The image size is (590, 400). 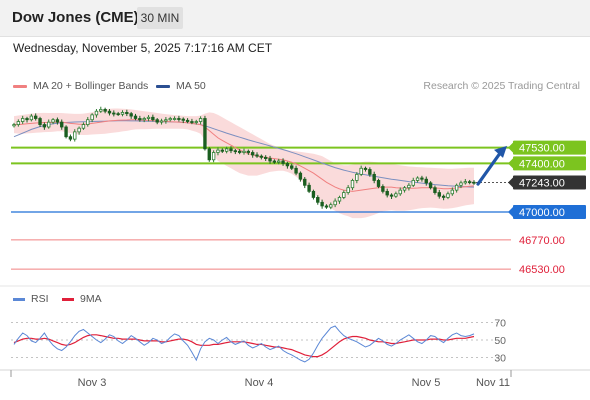 I want to click on rsi-tick-label: 70, so click(x=500, y=324).